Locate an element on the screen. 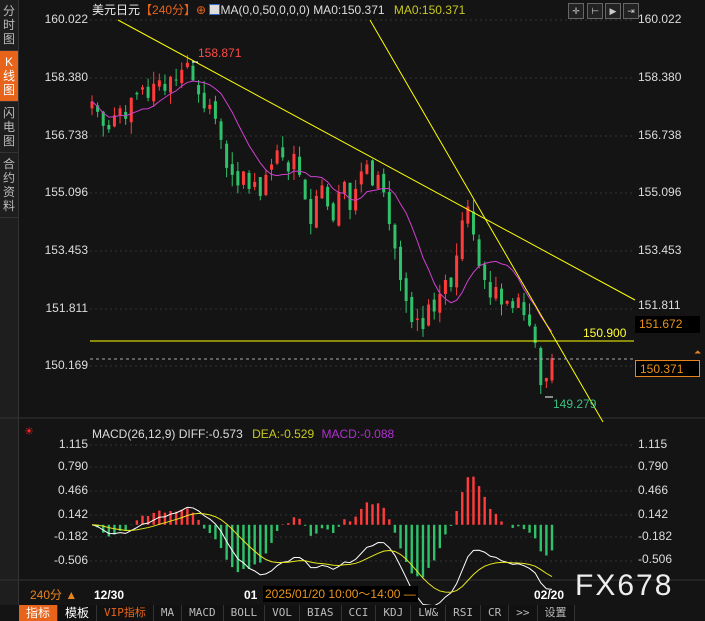 The width and height of the screenshot is (705, 621). ma0-value-yellow: MA0:150.371 is located at coordinates (429, 10).